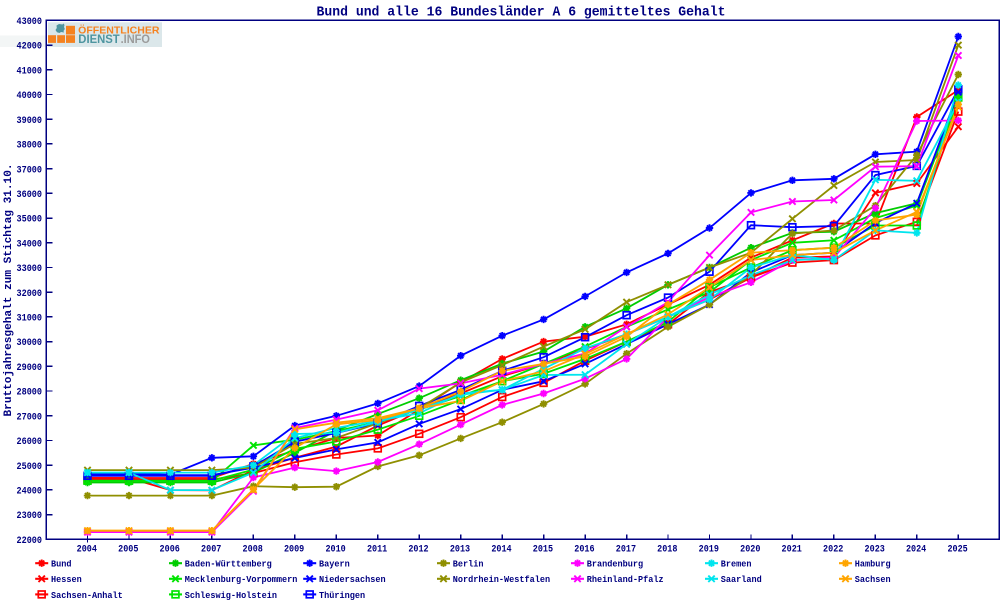 The image size is (1000, 600). What do you see at coordinates (30, 319) in the screenshot?
I see `svg-text: 31000` at bounding box center [30, 319].